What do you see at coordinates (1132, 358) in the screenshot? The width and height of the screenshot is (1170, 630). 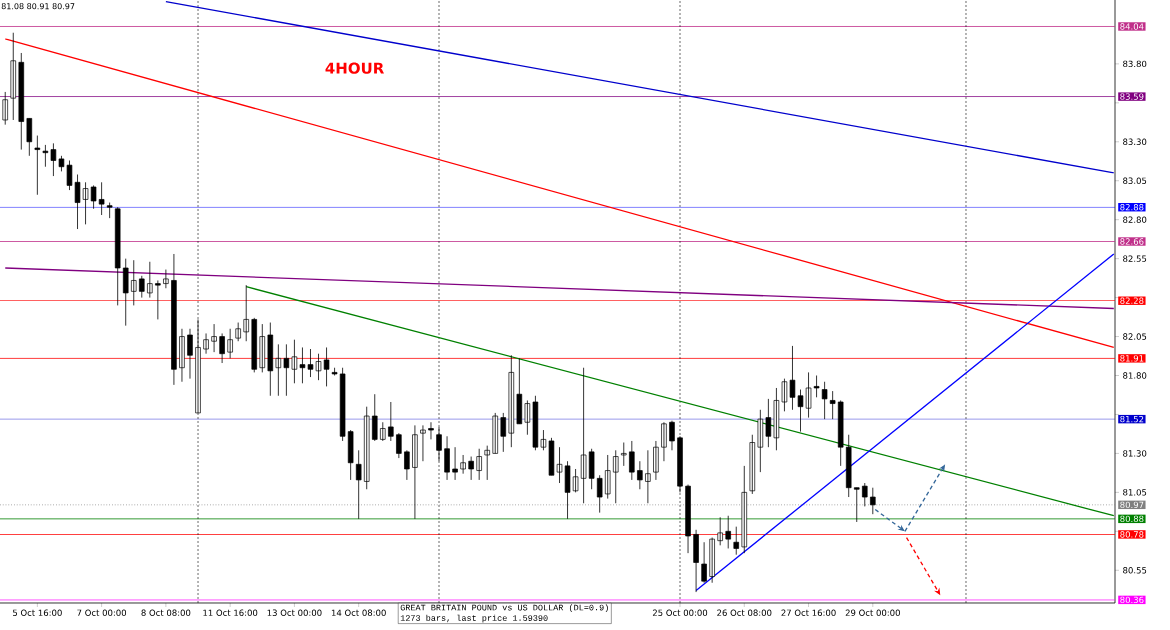 I see `ref-line-label: 81.91` at bounding box center [1132, 358].